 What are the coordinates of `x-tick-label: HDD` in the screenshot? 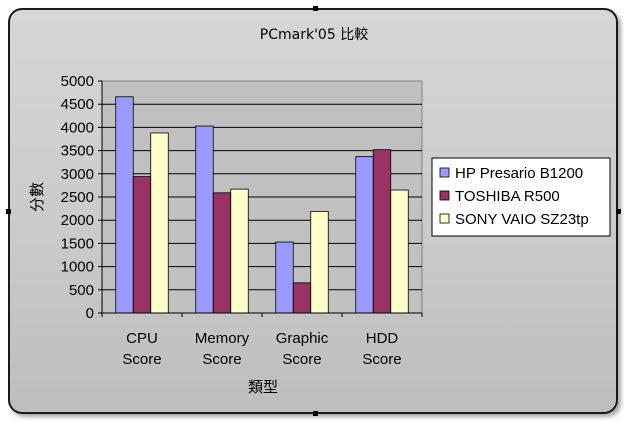 It's located at (382, 338).